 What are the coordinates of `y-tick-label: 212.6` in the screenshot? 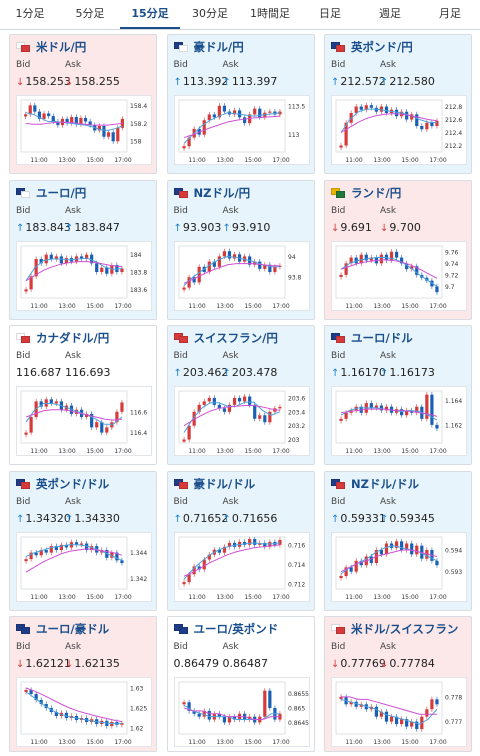 It's located at (453, 120).